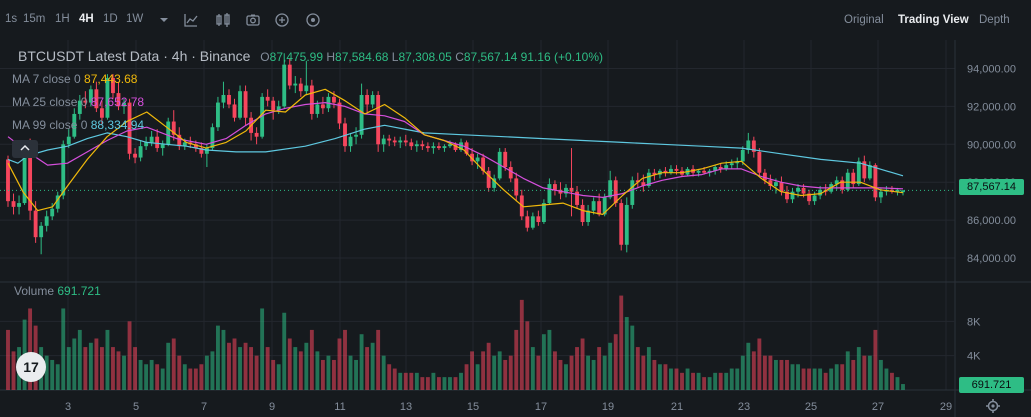  I want to click on interval-15m: 15m, so click(34, 19).